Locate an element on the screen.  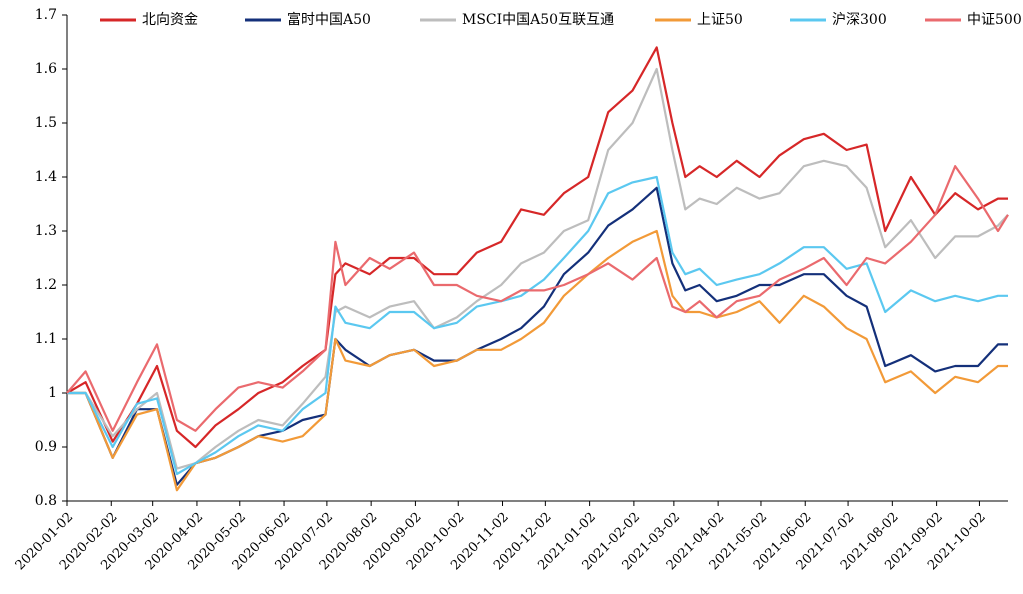
y-tick-label: 1.7 is located at coordinates (46, 15).